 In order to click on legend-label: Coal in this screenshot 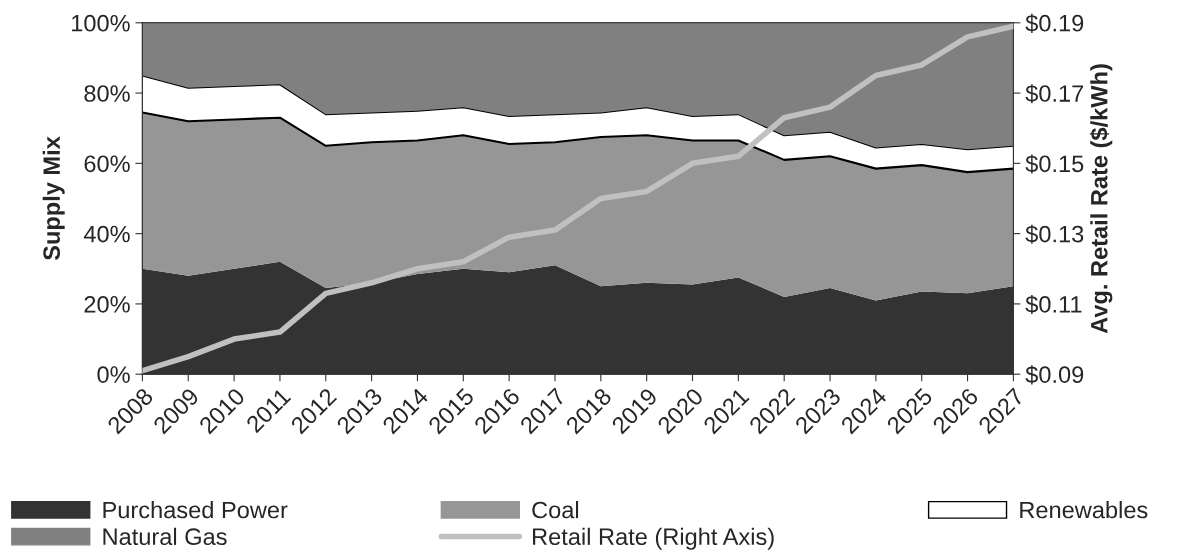, I will do `click(555, 510)`.